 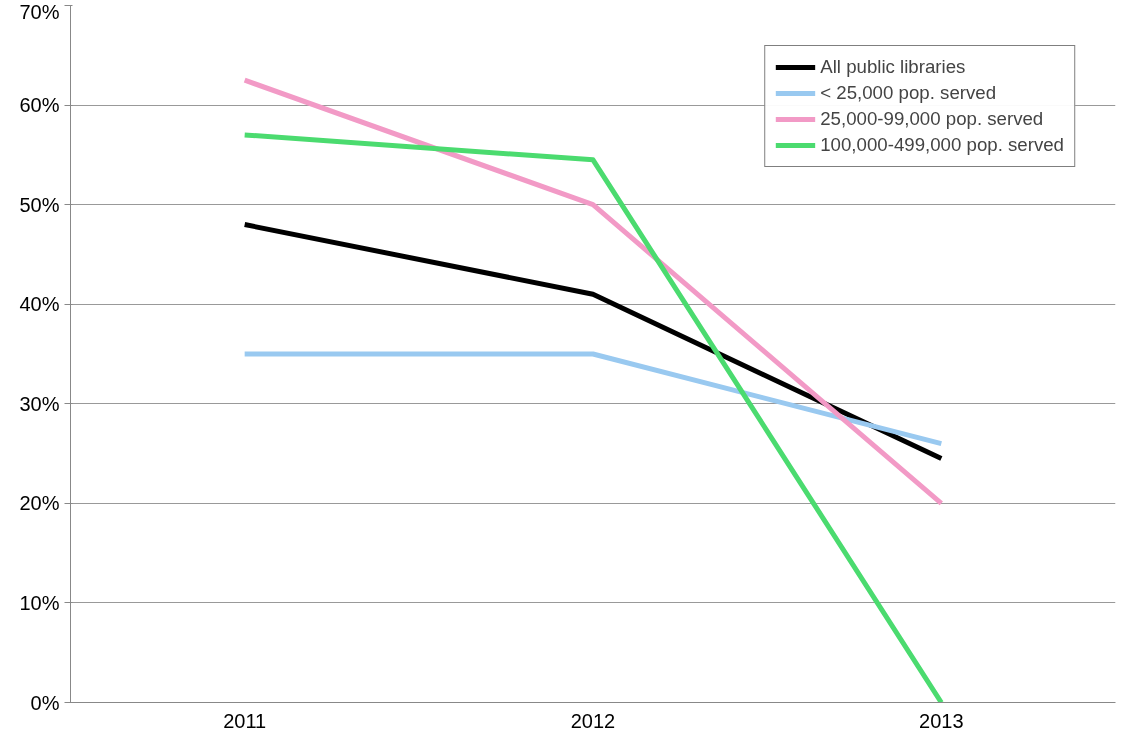 What do you see at coordinates (39, 304) in the screenshot?
I see `y-tick-label: 40%` at bounding box center [39, 304].